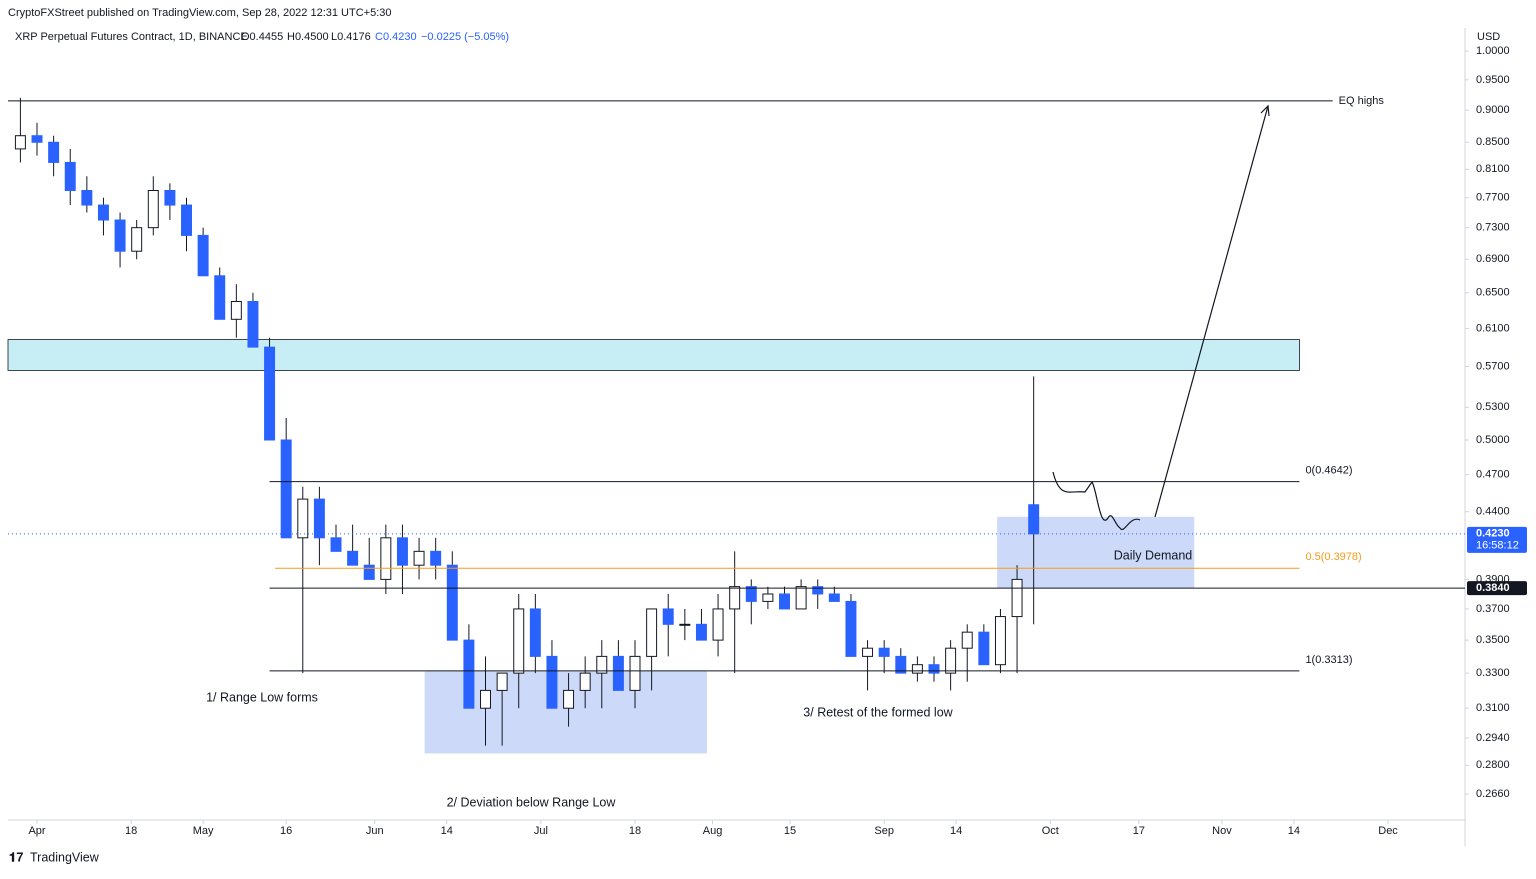 This screenshot has height=879, width=1536. I want to click on annotation: 2/ Deviation below Range Low, so click(532, 802).